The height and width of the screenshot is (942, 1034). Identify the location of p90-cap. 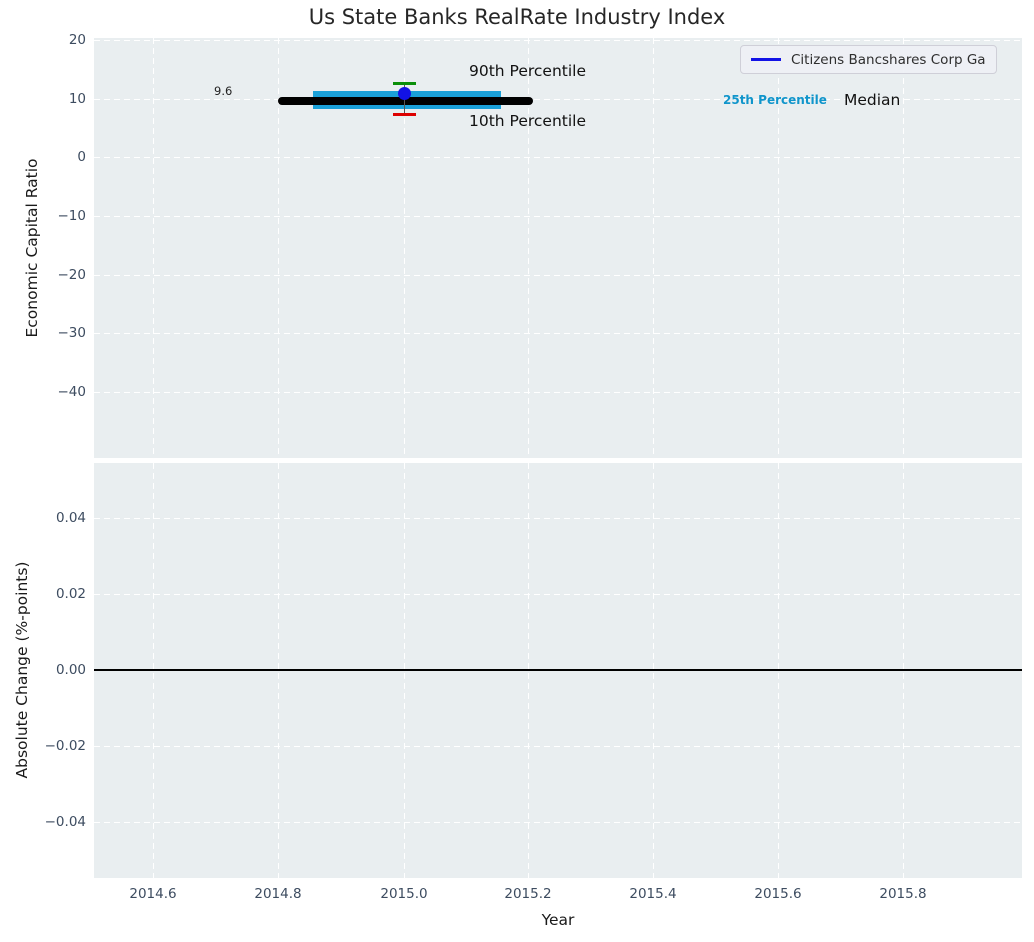
(404, 83).